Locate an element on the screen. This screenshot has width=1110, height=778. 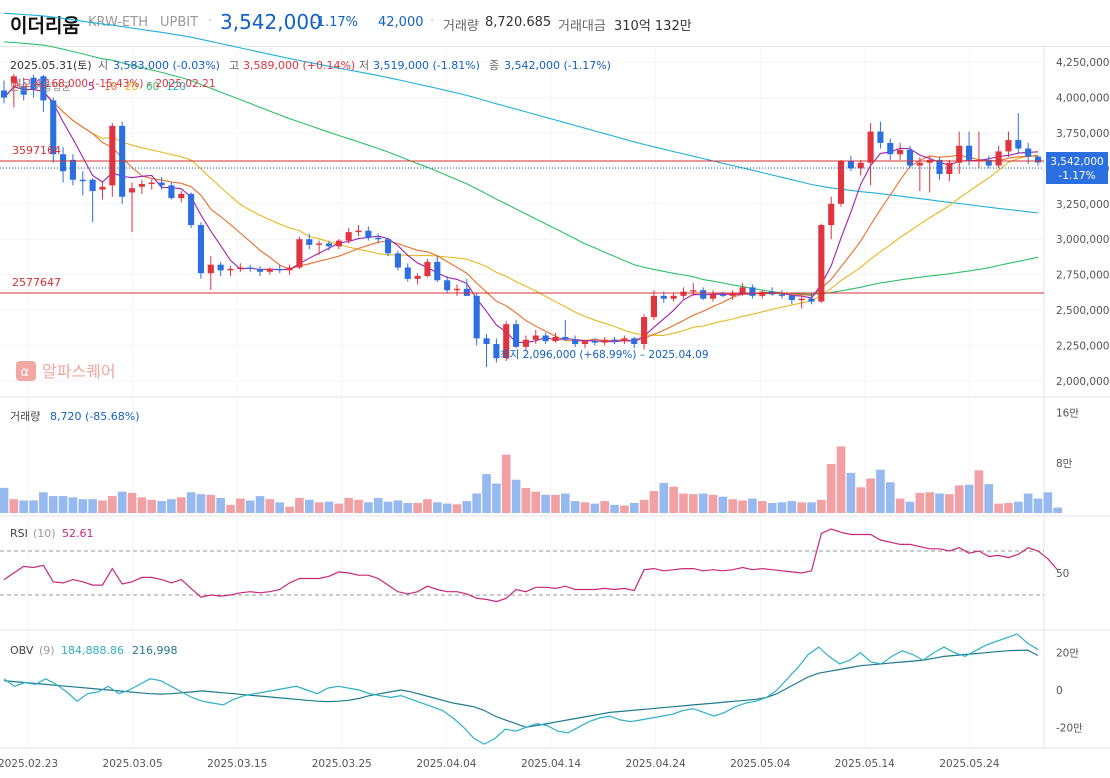
obv-axis-tick: -20만 is located at coordinates (1069, 728).